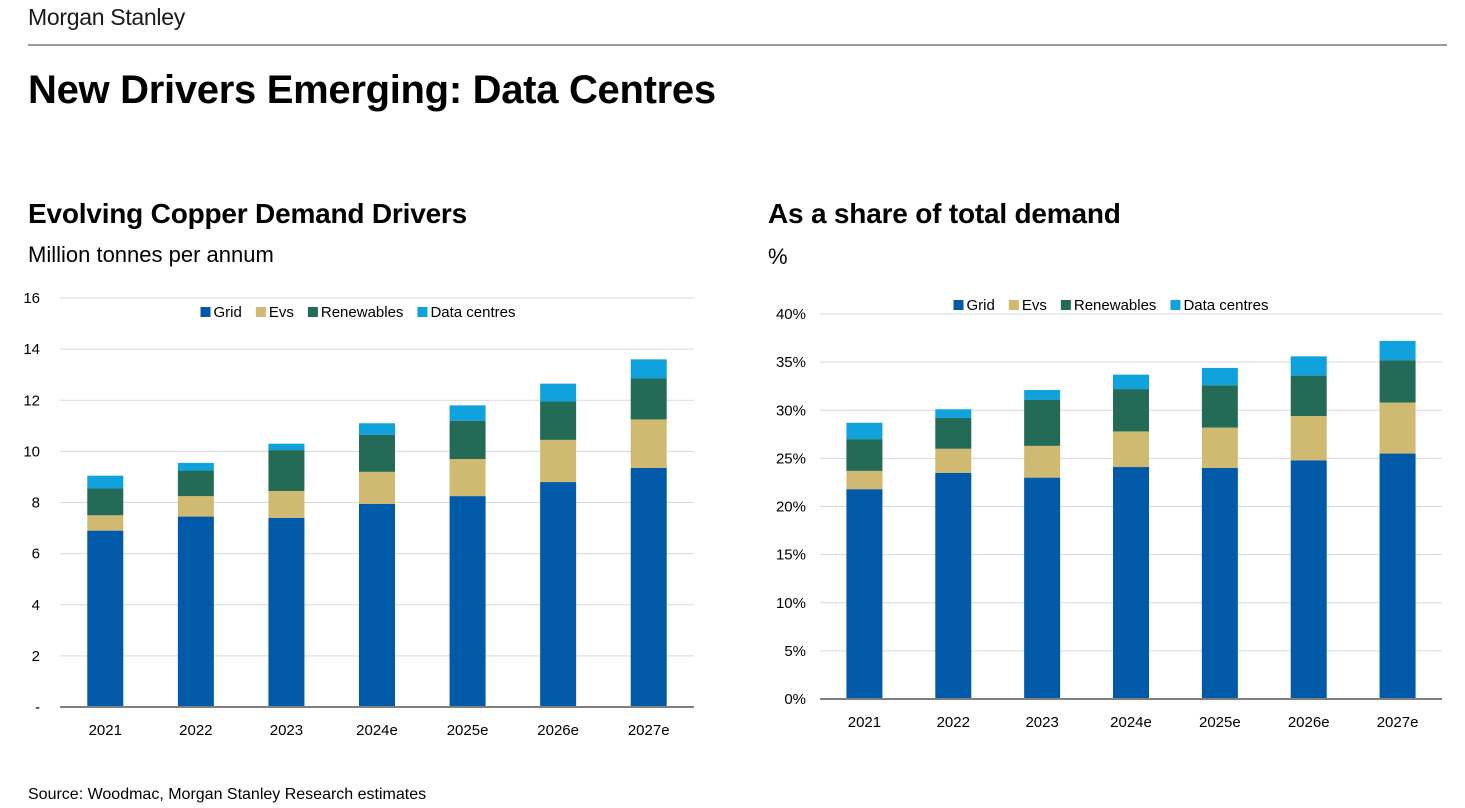 This screenshot has width=1465, height=808. What do you see at coordinates (36, 605) in the screenshot?
I see `y-tick-label: 4` at bounding box center [36, 605].